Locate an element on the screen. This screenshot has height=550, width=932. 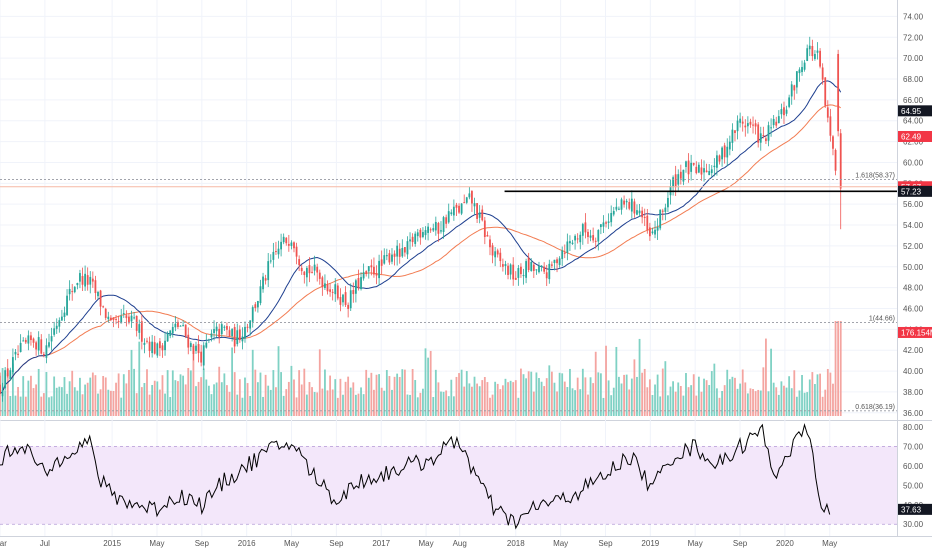
time-tick-label: 2015 is located at coordinates (112, 543).